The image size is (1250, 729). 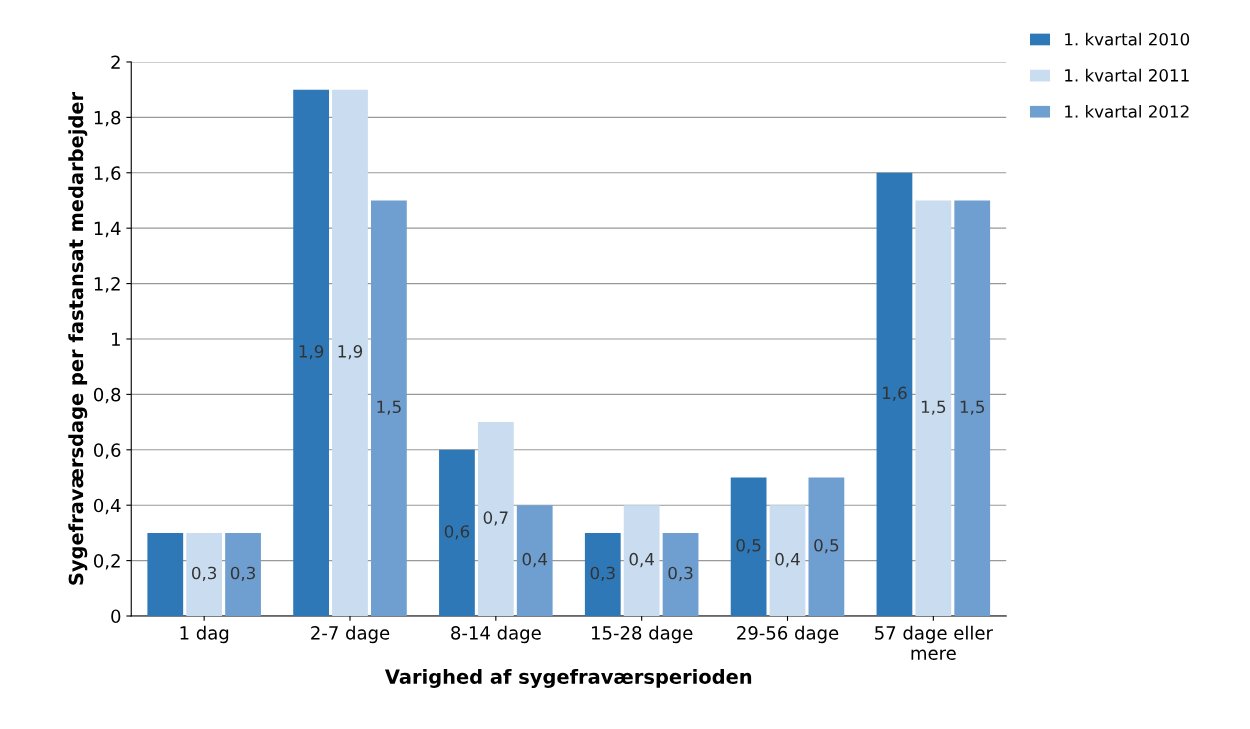 What do you see at coordinates (107, 395) in the screenshot?
I see `y-tick-label: 0,8` at bounding box center [107, 395].